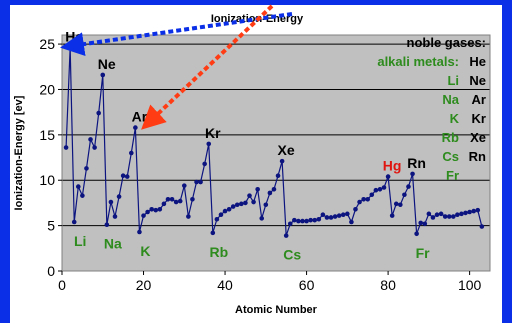  What do you see at coordinates (47, 44) in the screenshot?
I see `y-tick-label: 25` at bounding box center [47, 44].